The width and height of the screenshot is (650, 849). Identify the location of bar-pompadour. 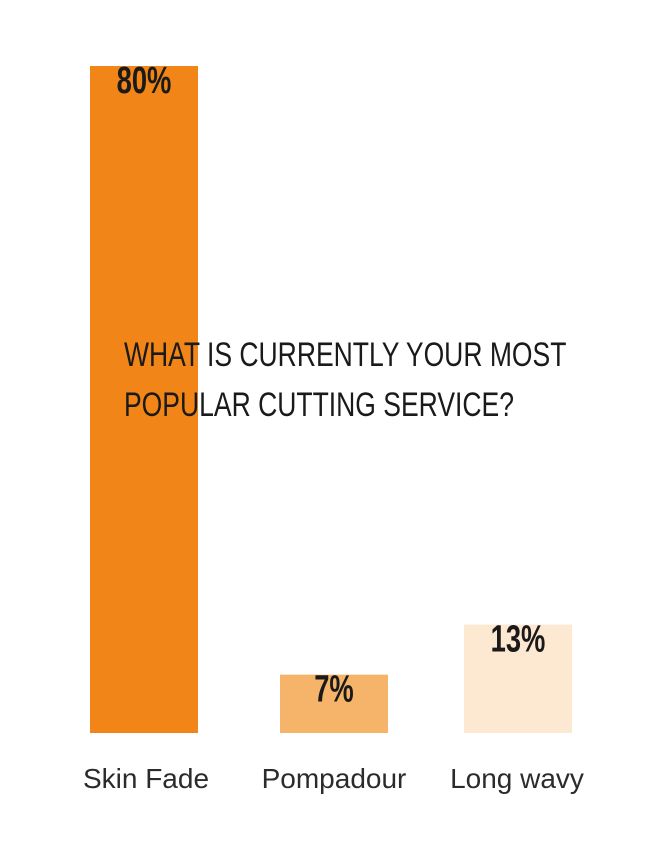
(334, 703).